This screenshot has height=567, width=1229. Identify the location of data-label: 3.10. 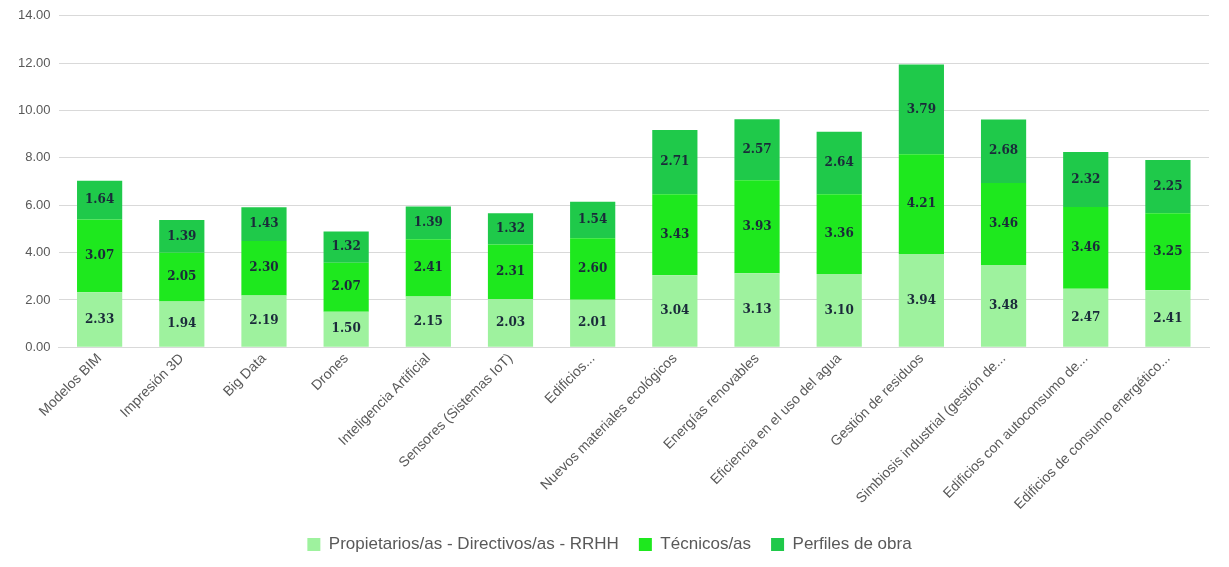
(839, 309).